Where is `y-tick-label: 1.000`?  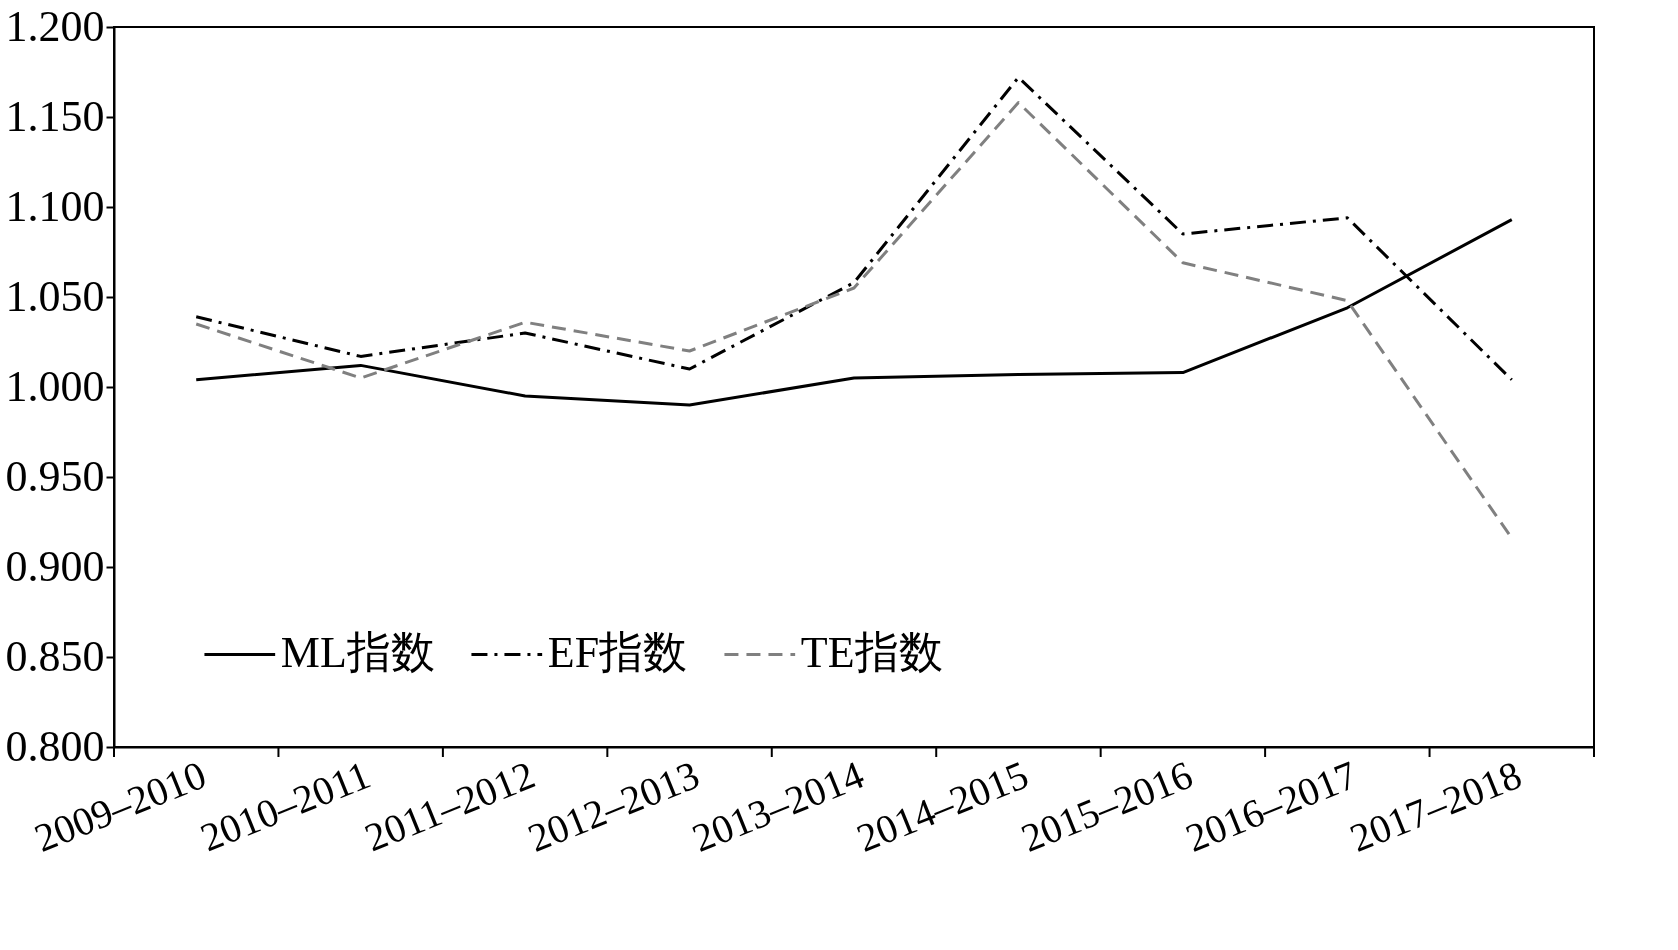
y-tick-label: 1.000 is located at coordinates (55, 386).